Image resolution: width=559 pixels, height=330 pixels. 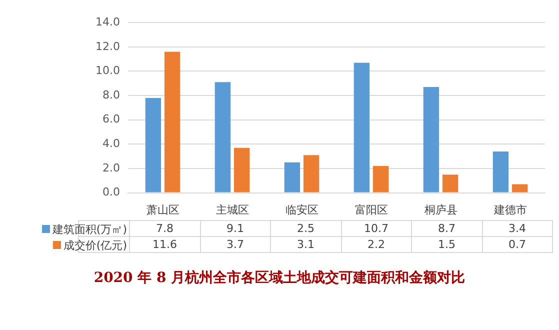 I want to click on y-tick-label: 2.0, so click(x=111, y=167).